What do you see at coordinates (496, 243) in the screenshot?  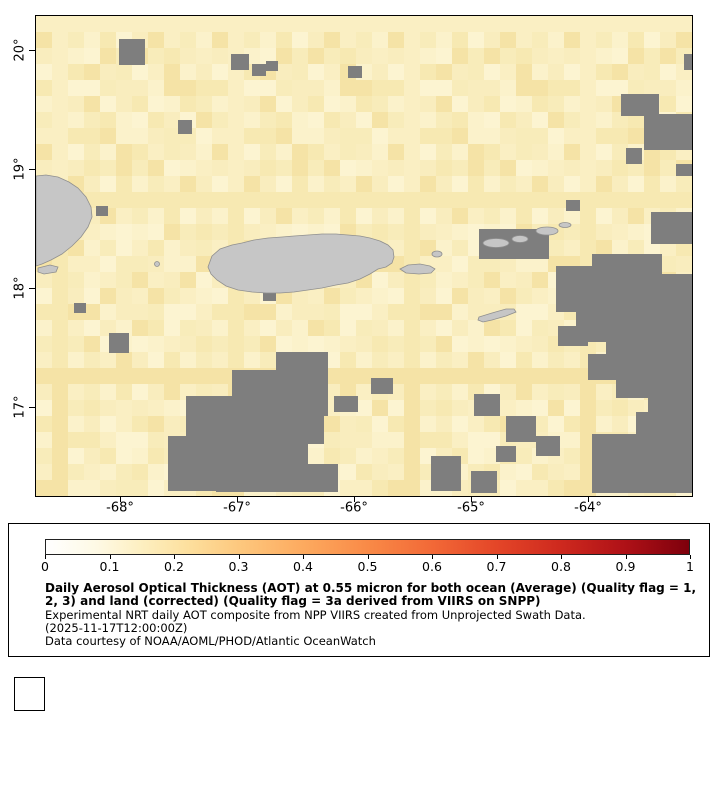 I see `st-thomas-island` at bounding box center [496, 243].